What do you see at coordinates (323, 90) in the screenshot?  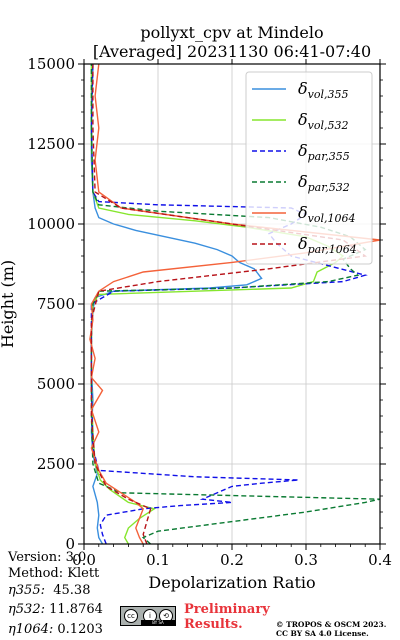 I see `legend-entry: δvol,355` at bounding box center [323, 90].